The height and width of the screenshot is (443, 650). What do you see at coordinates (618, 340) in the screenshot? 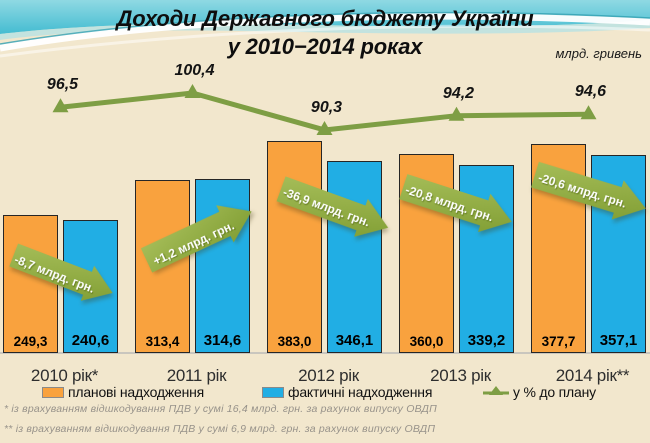
I see `bar-value-fact-2014: 357,1` at bounding box center [618, 340].